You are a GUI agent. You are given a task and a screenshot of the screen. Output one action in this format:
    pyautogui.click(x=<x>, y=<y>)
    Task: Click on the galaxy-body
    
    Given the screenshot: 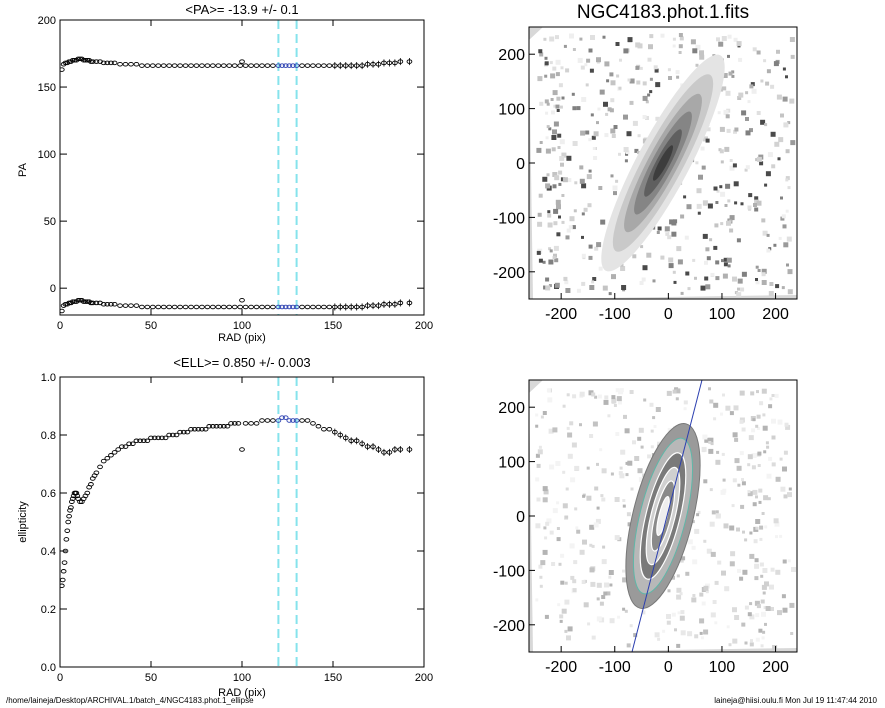 What is the action you would take?
    pyautogui.click(x=663, y=163)
    